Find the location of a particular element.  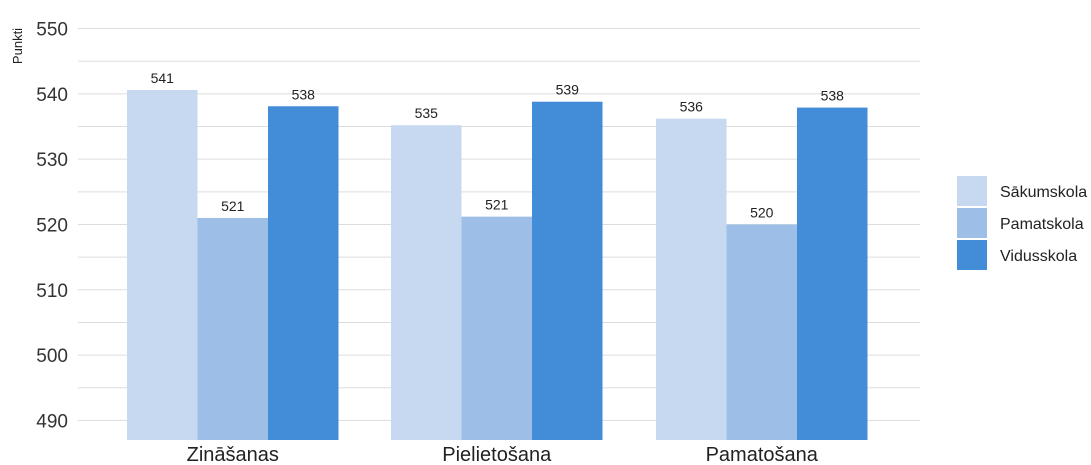

legend-label: Vidusskola is located at coordinates (1038, 256).